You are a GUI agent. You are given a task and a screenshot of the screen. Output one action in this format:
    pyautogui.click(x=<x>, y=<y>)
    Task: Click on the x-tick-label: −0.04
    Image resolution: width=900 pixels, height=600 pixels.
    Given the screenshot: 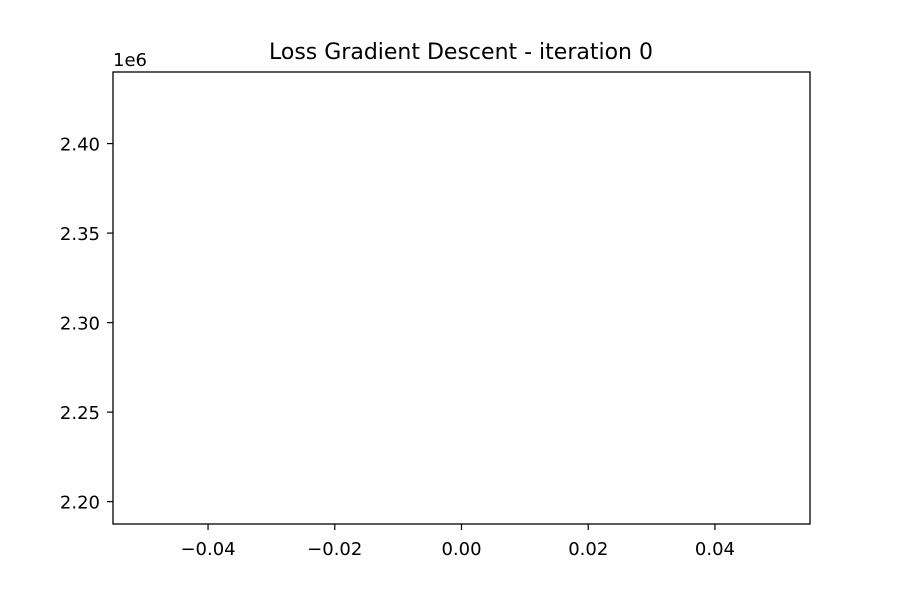 What is the action you would take?
    pyautogui.click(x=207, y=549)
    